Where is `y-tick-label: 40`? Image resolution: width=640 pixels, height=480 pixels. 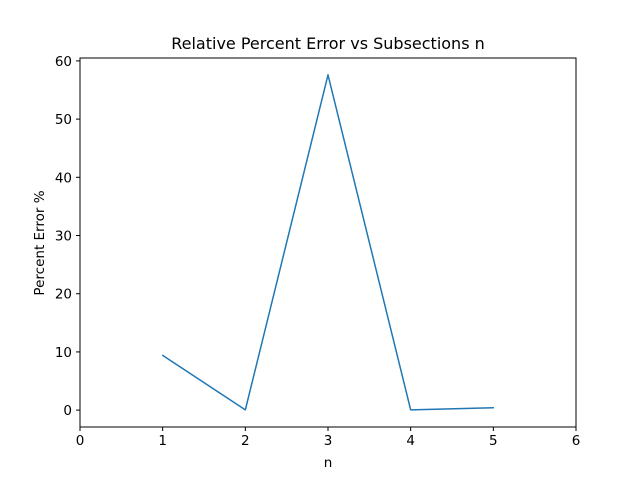
y-tick-label: 40 is located at coordinates (63, 178).